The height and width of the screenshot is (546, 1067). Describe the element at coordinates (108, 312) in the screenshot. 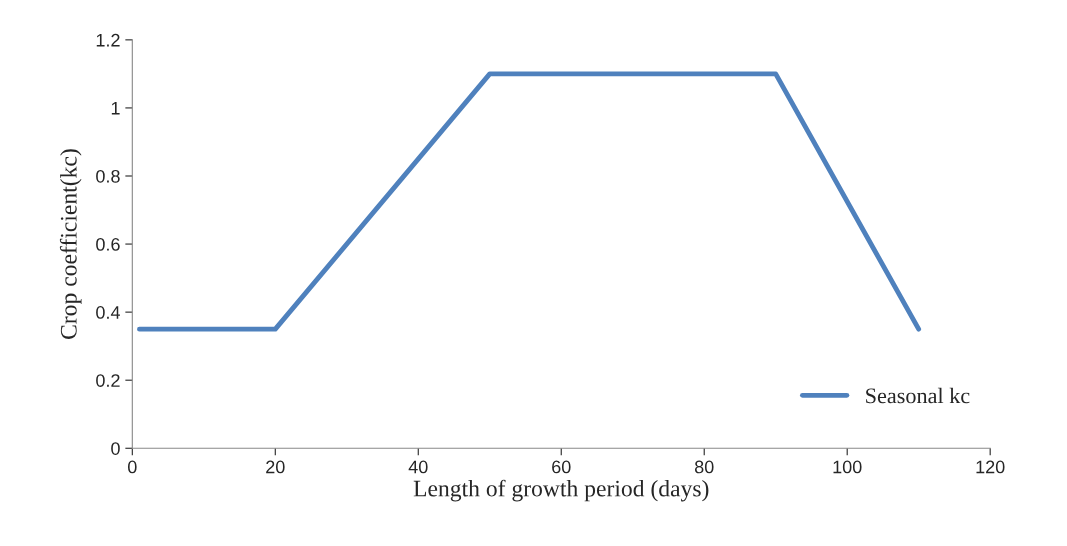

I see `y-tick-label: 0.4` at that location.